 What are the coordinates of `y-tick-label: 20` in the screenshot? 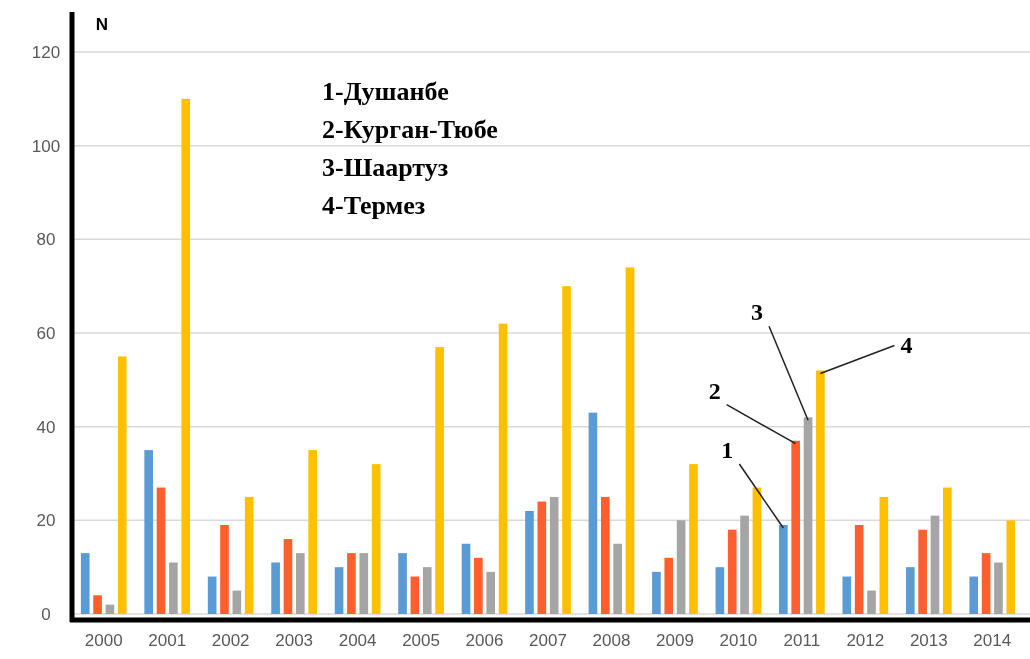 It's located at (46, 521).